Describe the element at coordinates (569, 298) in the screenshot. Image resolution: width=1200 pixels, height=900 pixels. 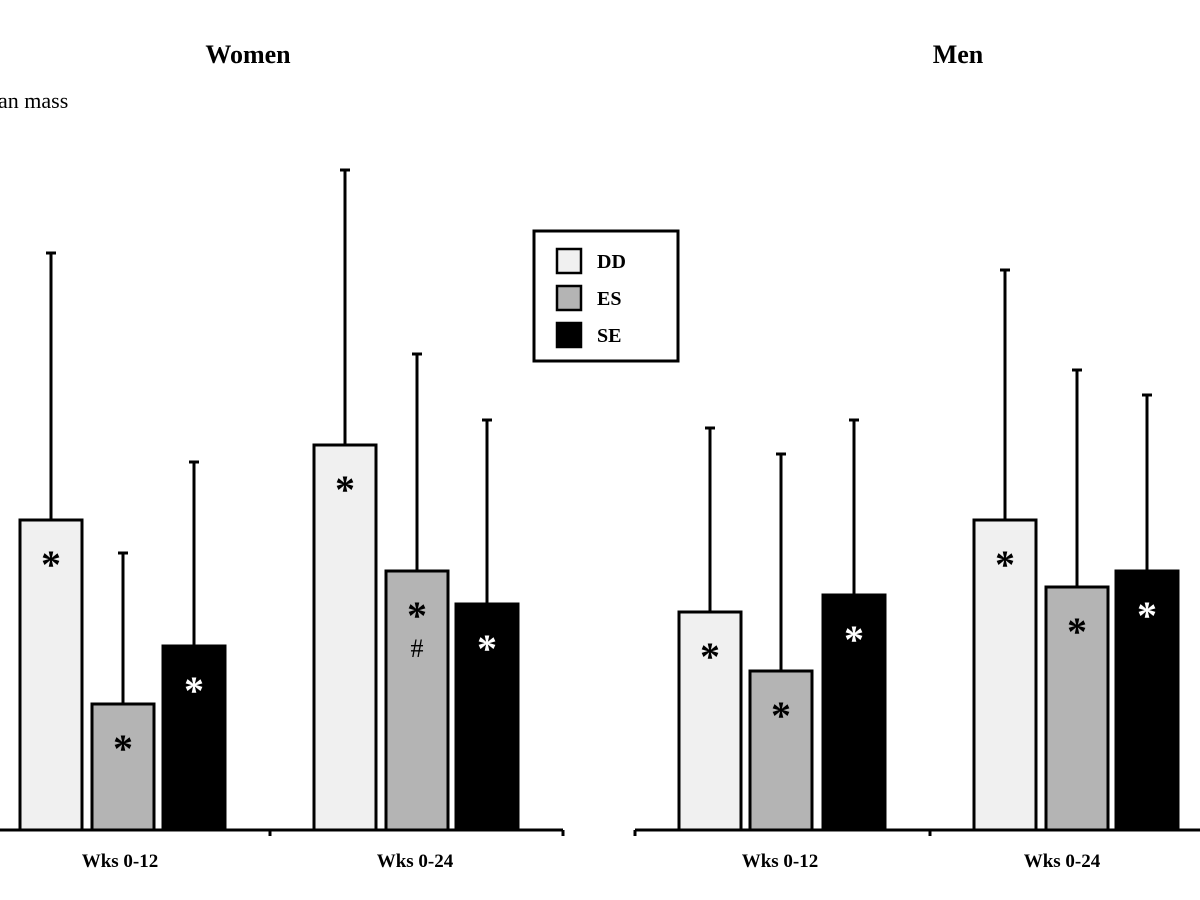
I see `legend-swatch-es` at that location.